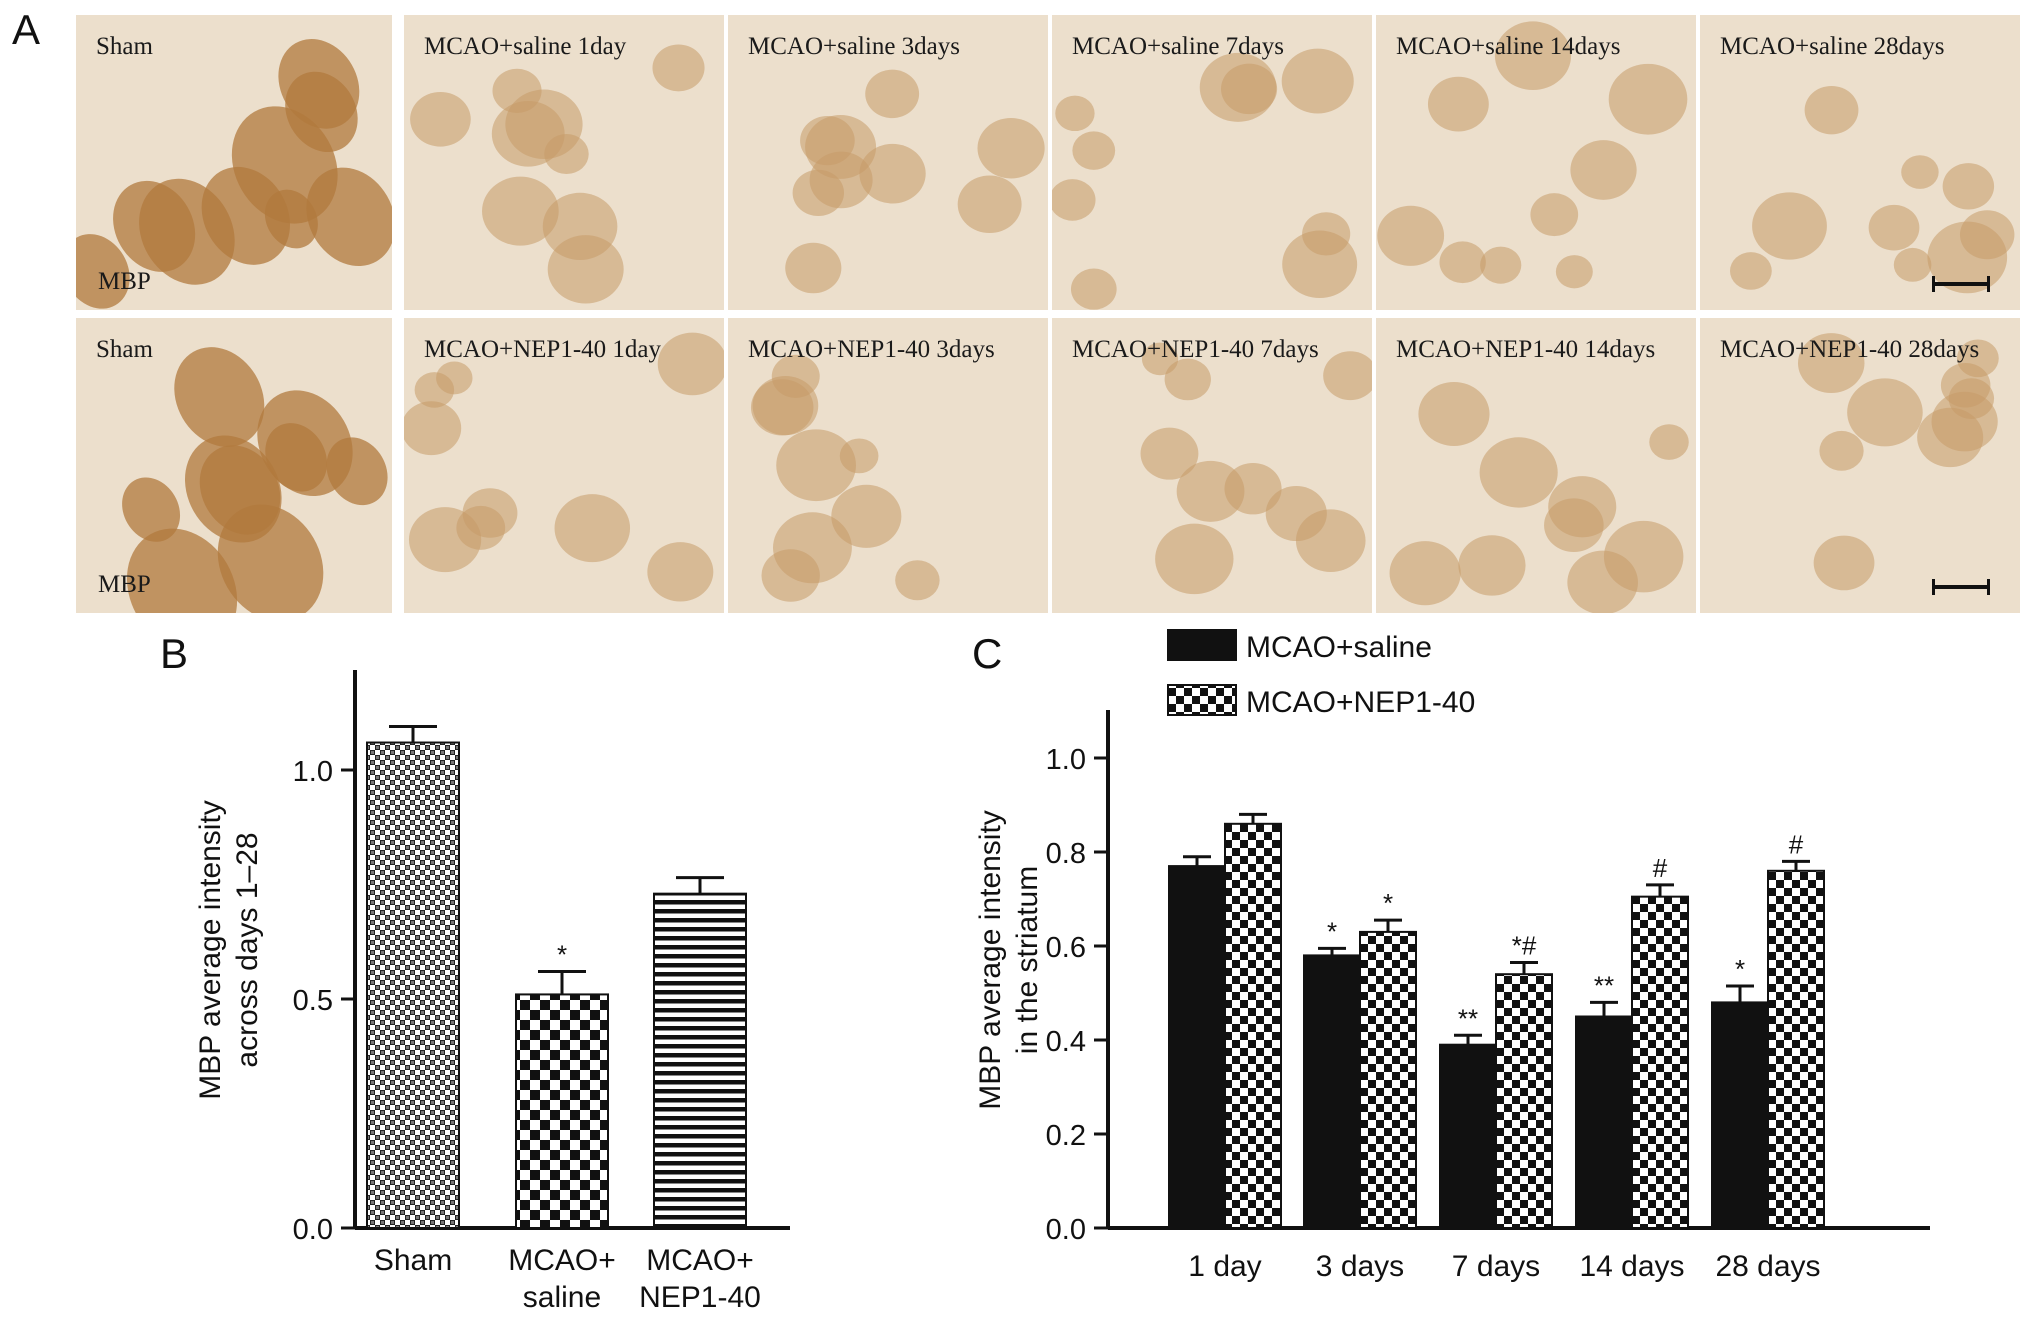 The image size is (2032, 1321). What do you see at coordinates (990, 960) in the screenshot?
I see `panel-c-y-label: MBP average intensity` at bounding box center [990, 960].